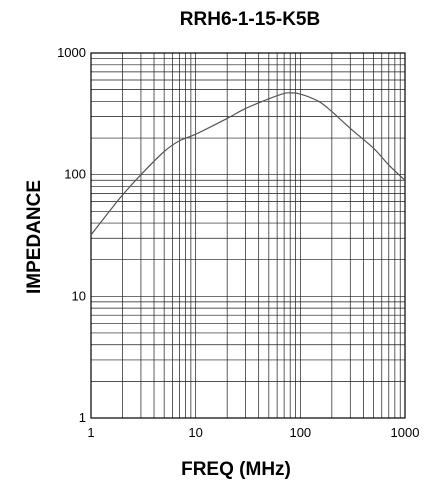  I want to click on x-axis-label: FREQ (MHz), so click(236, 469).